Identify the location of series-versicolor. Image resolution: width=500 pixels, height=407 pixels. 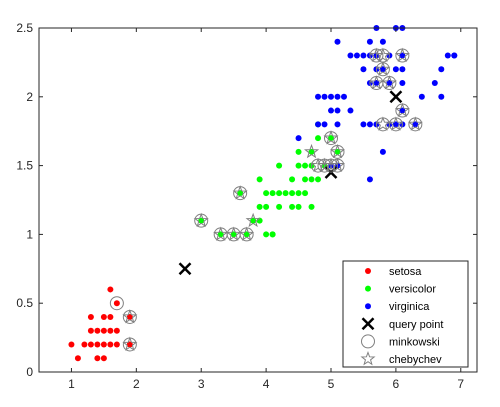
(269, 179).